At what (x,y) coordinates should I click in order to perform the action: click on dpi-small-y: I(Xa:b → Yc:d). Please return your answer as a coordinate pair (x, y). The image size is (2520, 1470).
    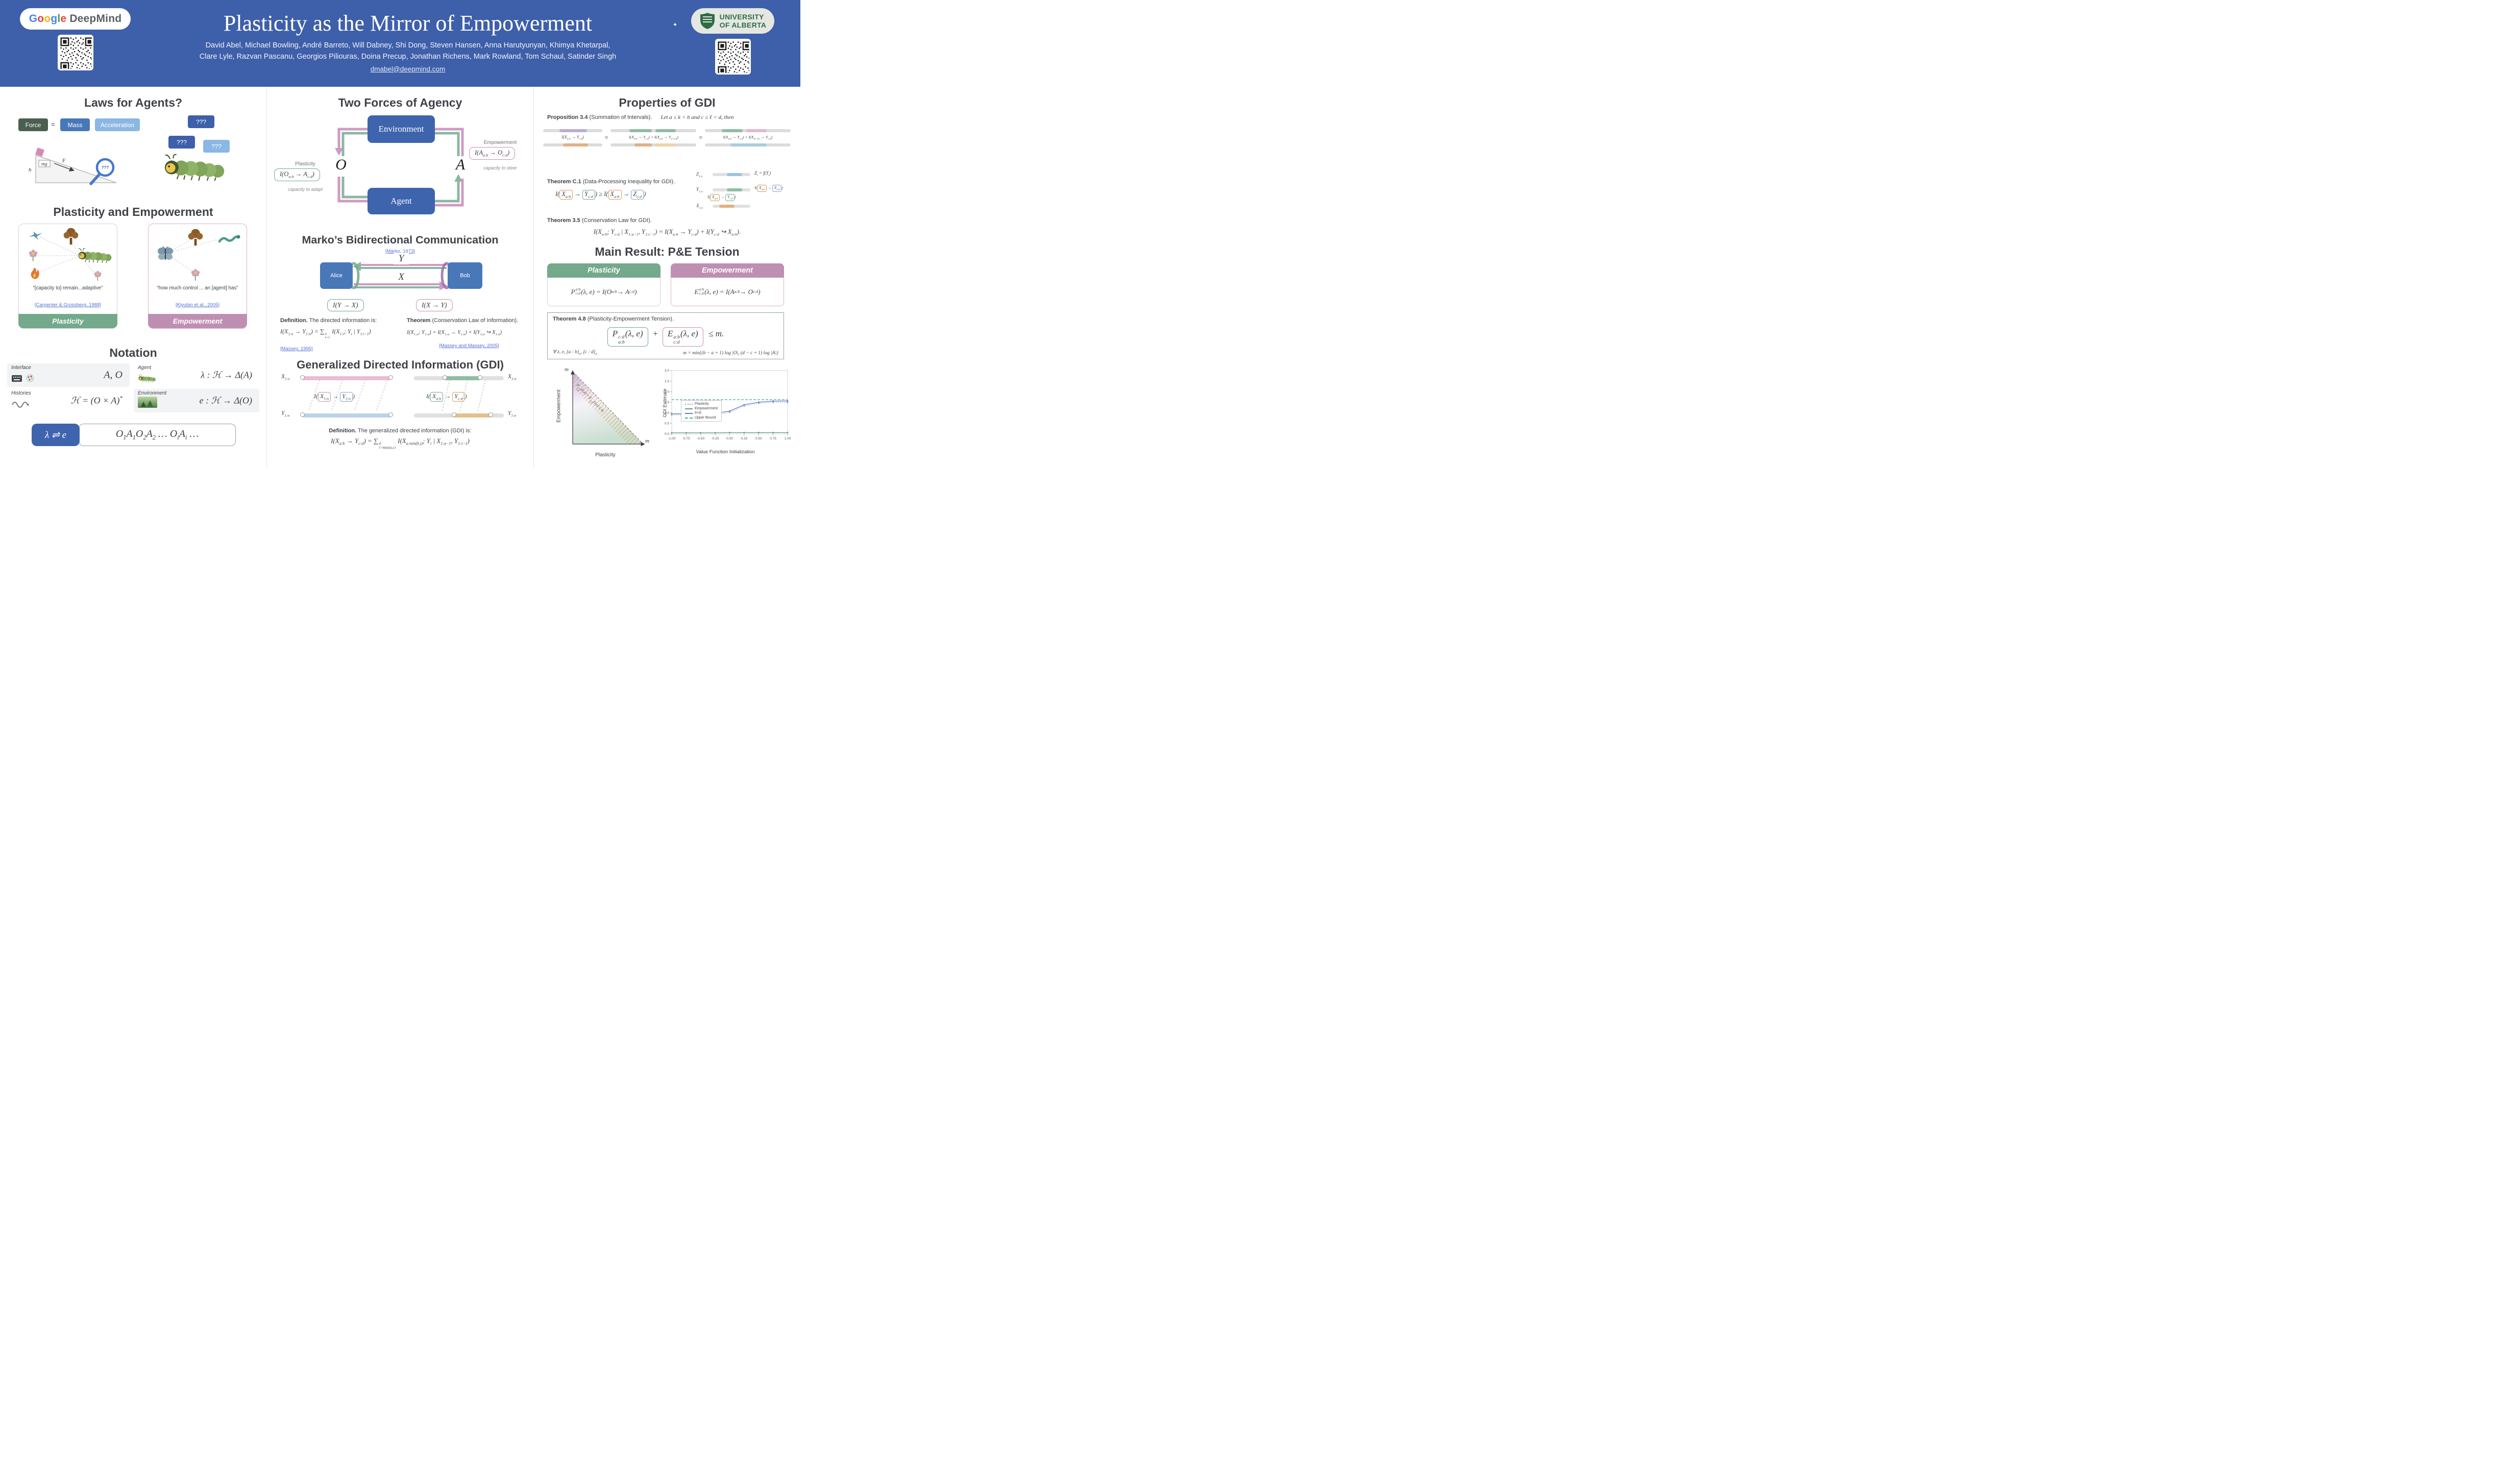
    Looking at the image, I should click on (721, 198).